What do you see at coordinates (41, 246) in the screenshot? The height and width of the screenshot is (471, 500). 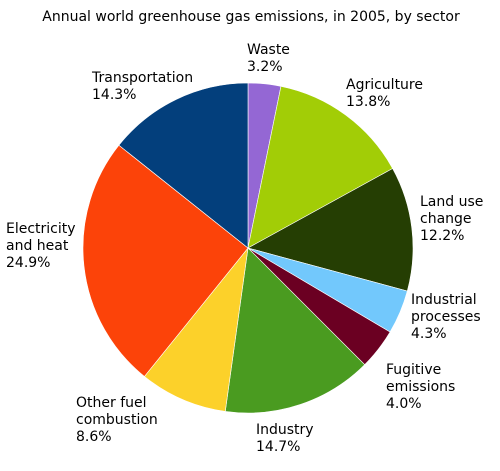 I see `label-electricity-and-heat: Electricity and heat 24.9%` at bounding box center [41, 246].